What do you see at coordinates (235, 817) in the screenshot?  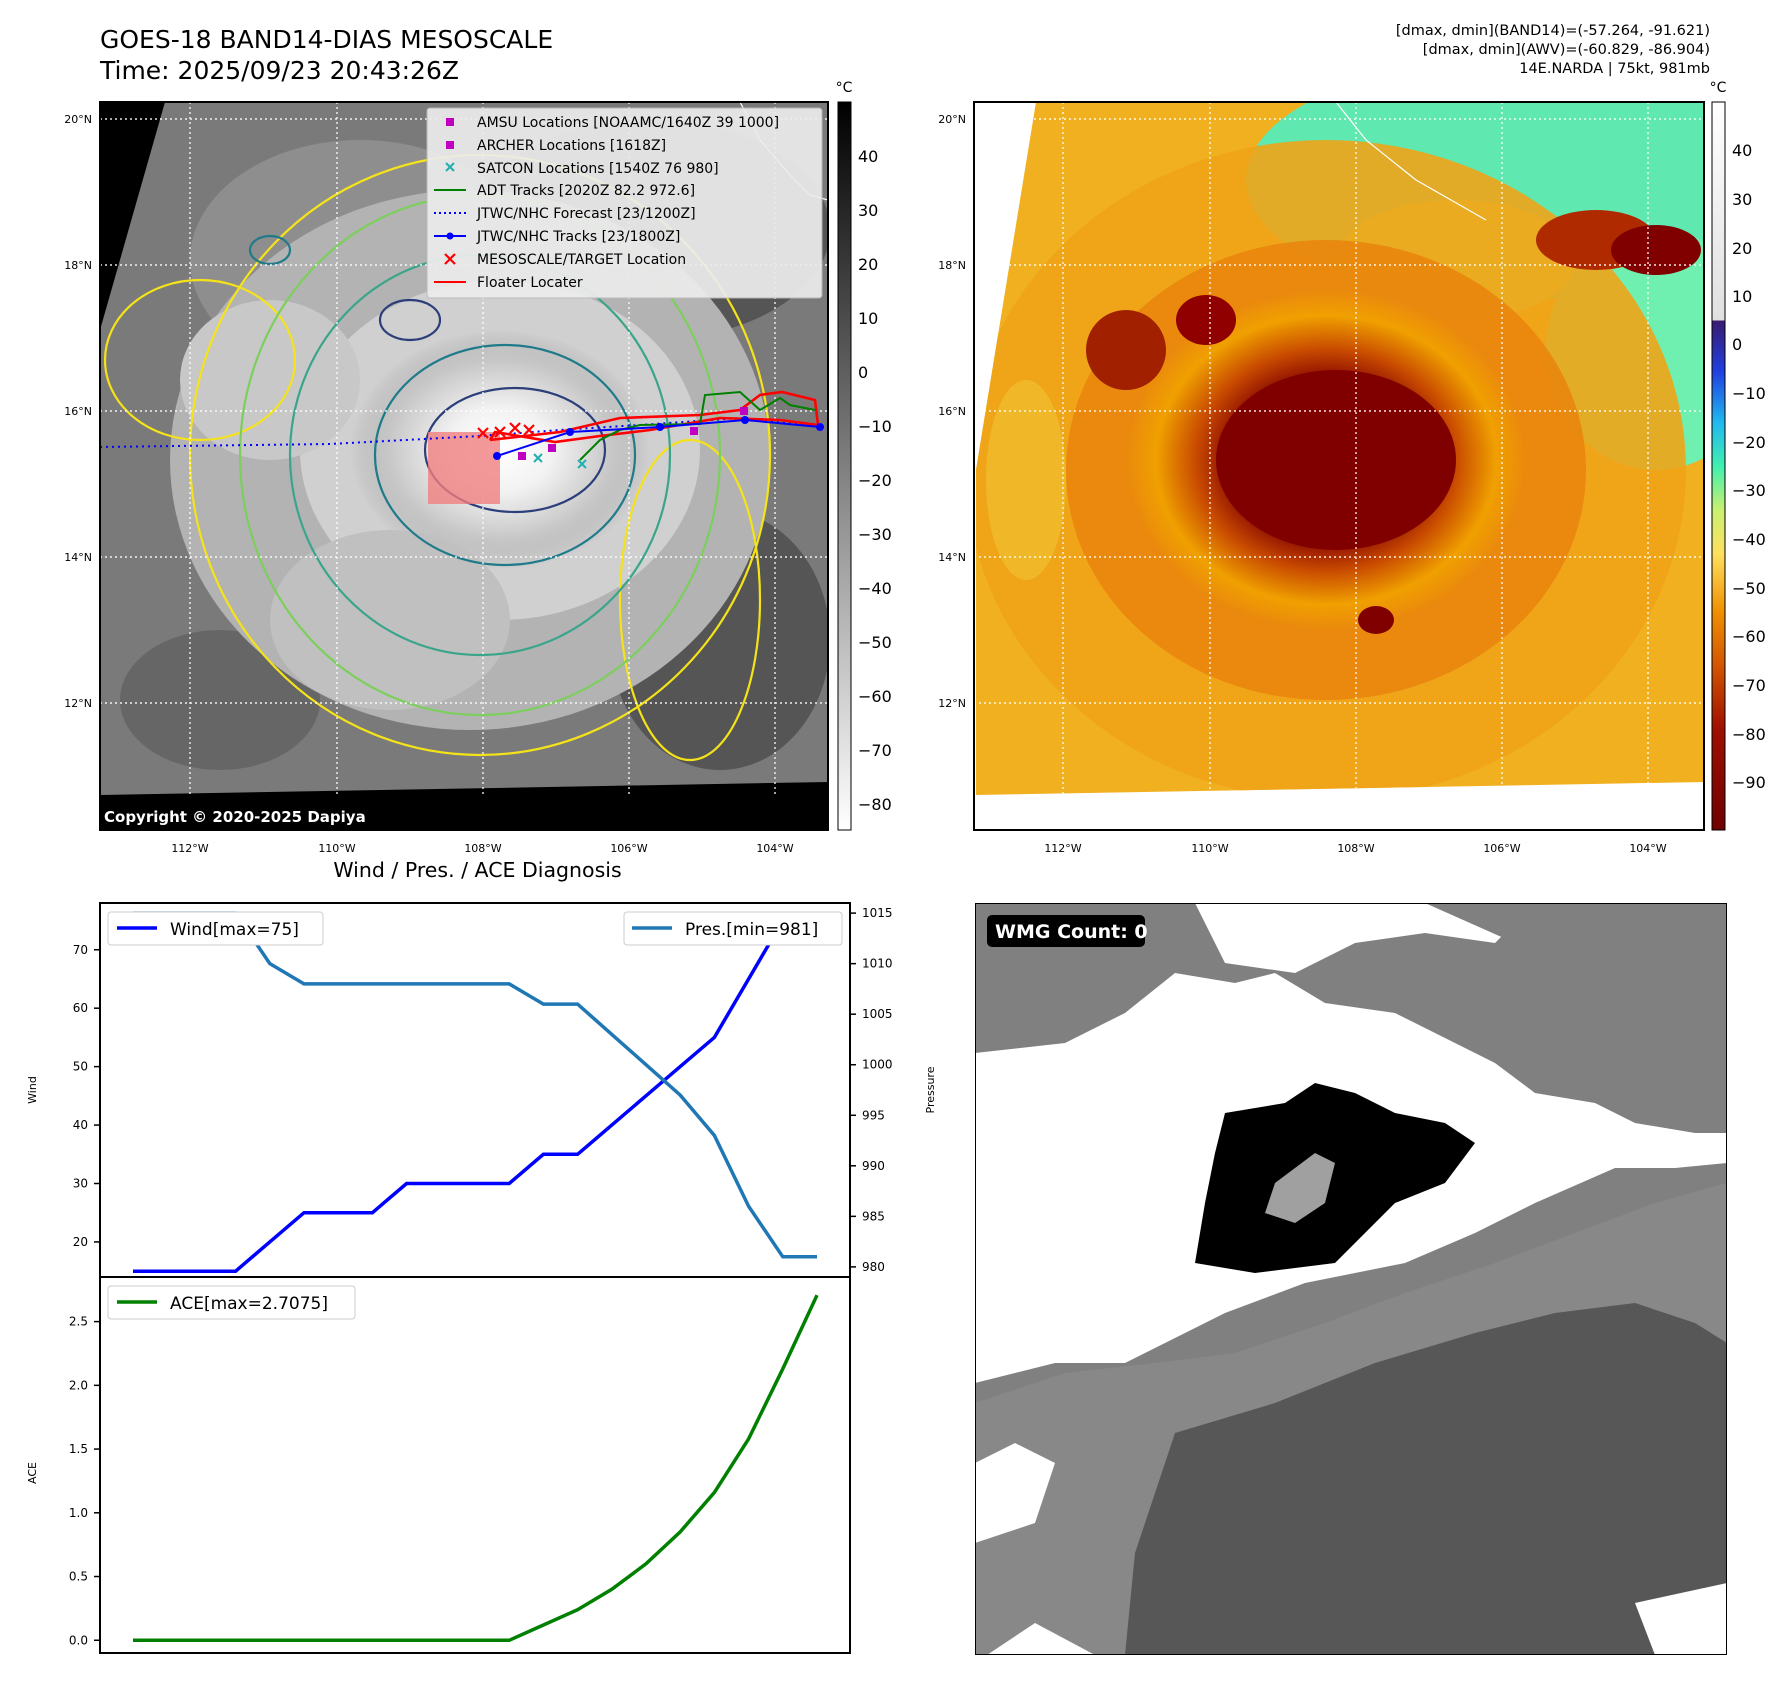 I see `copyright-text: Copyright © 2020-2025 Dapiya` at bounding box center [235, 817].